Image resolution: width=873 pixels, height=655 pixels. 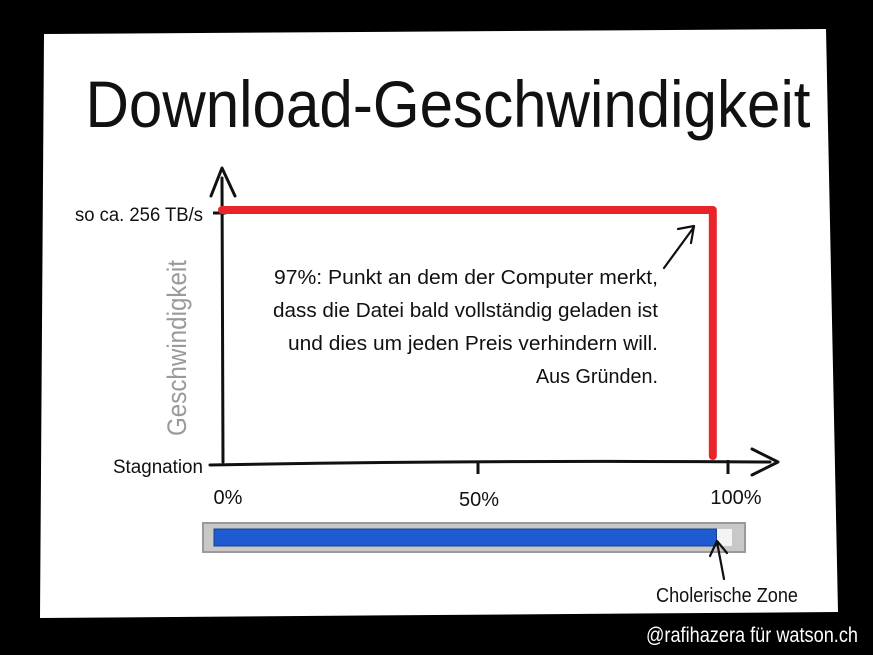 I want to click on y-tick-label-bottom: Stagnation, so click(x=158, y=467).